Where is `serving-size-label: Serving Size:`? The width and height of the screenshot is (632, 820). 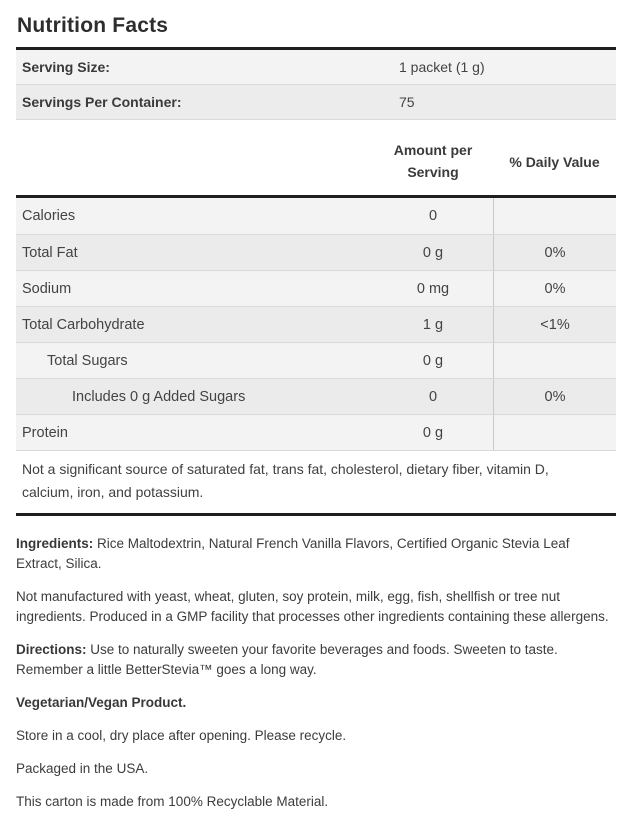
serving-size-label: Serving Size: is located at coordinates (66, 67).